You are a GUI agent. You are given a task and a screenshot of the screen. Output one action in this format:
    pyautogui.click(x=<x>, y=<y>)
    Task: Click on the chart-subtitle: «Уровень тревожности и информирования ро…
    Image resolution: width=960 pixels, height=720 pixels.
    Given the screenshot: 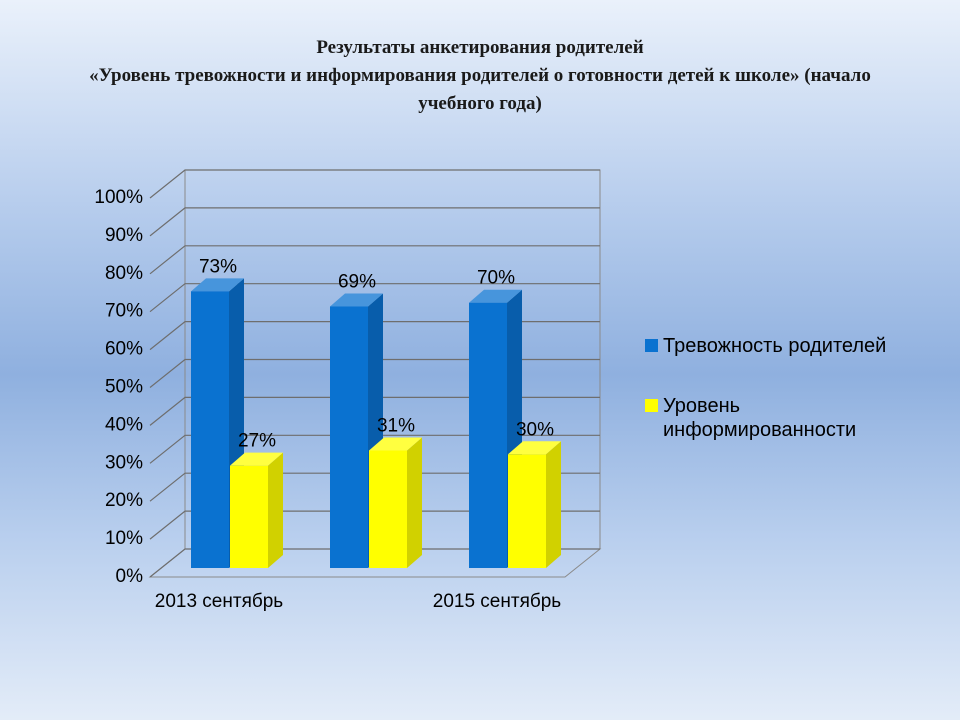 What is the action you would take?
    pyautogui.click(x=480, y=89)
    